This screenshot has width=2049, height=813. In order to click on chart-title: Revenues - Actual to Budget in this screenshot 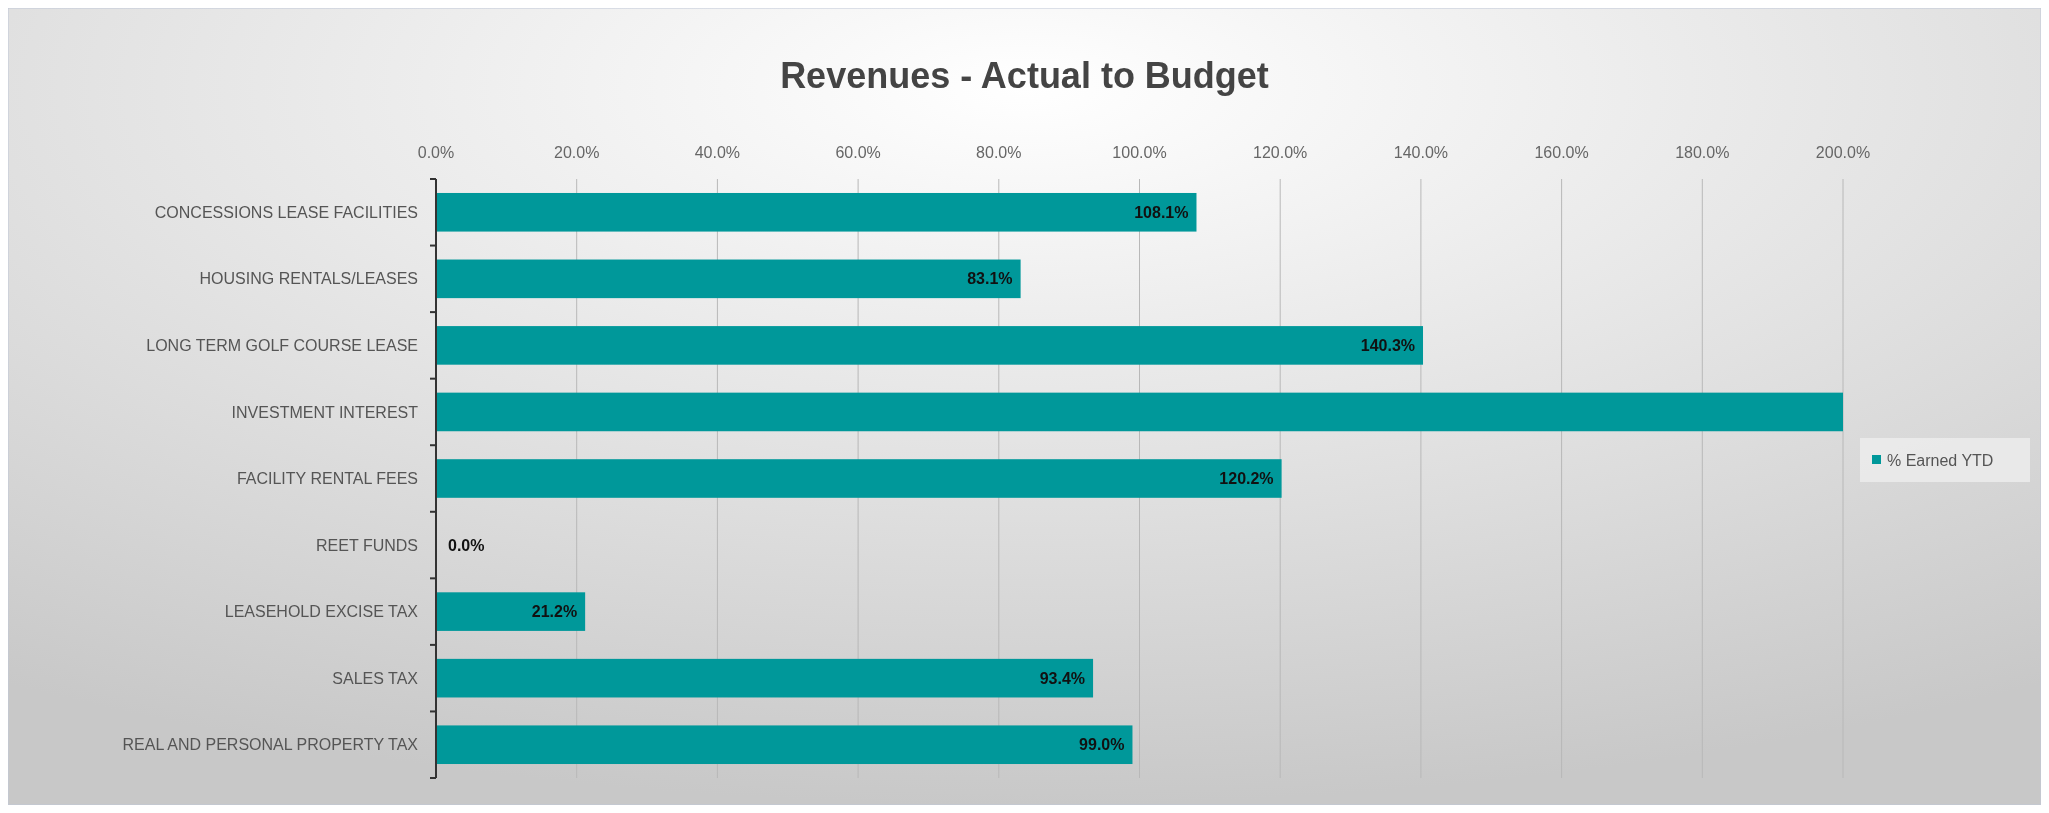, I will do `click(1024, 75)`.